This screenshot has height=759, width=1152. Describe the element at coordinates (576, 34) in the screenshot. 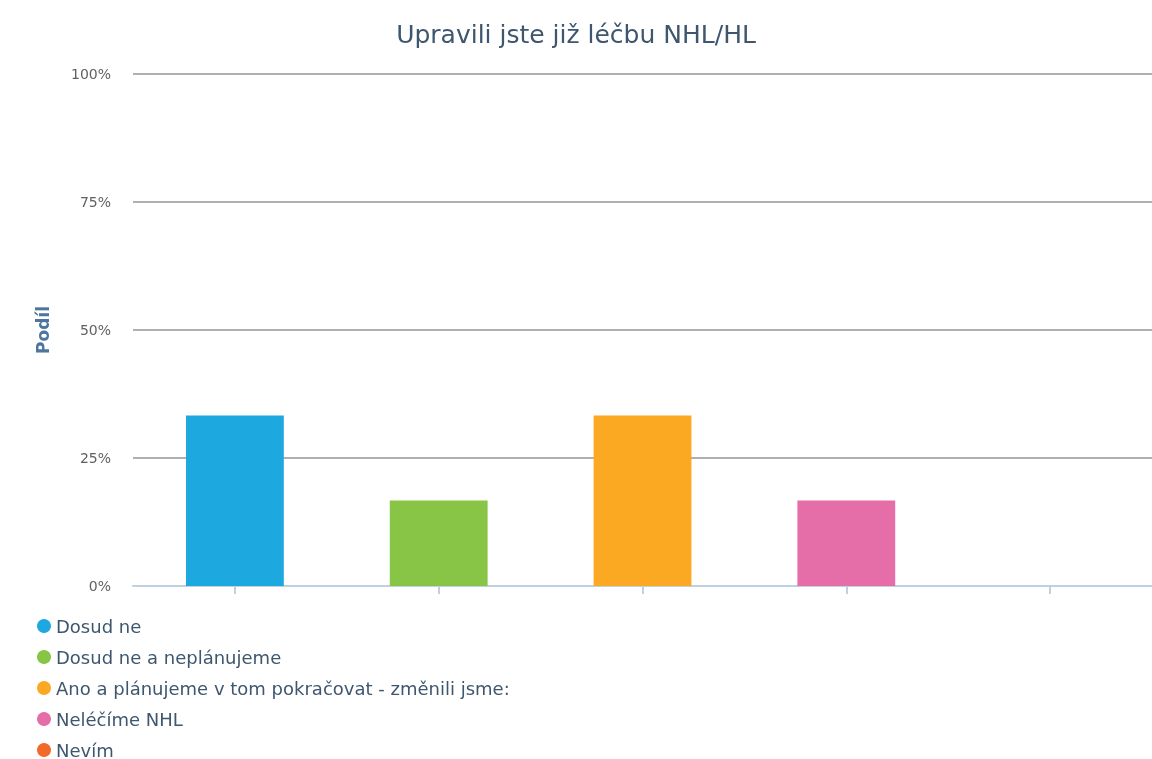

I see `chart-title: Upravili jste již léčbu NHL/HL` at that location.